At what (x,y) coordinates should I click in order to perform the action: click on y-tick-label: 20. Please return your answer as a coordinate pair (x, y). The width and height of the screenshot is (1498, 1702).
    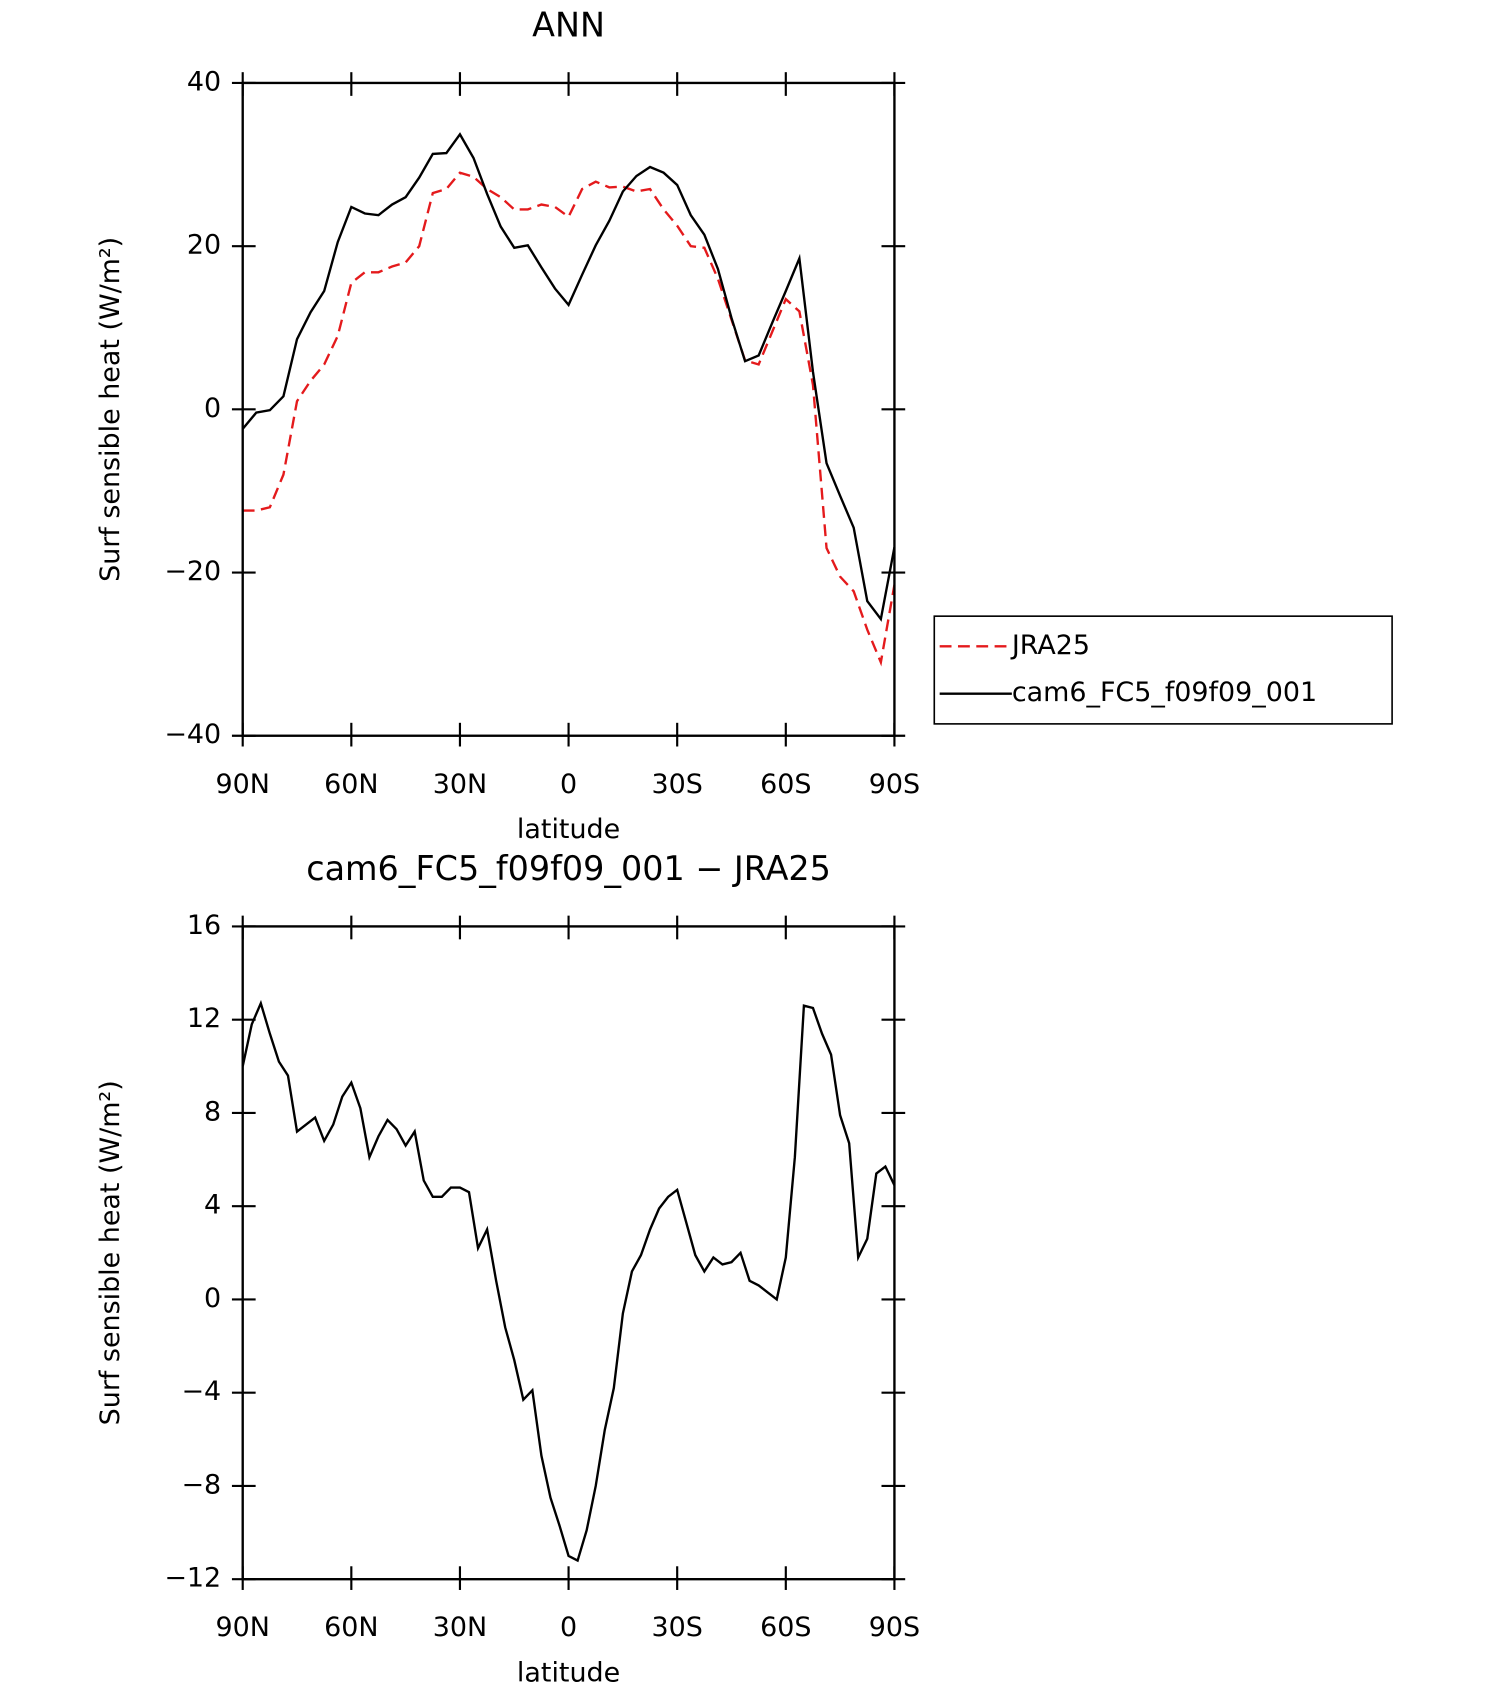
    Looking at the image, I should click on (204, 245).